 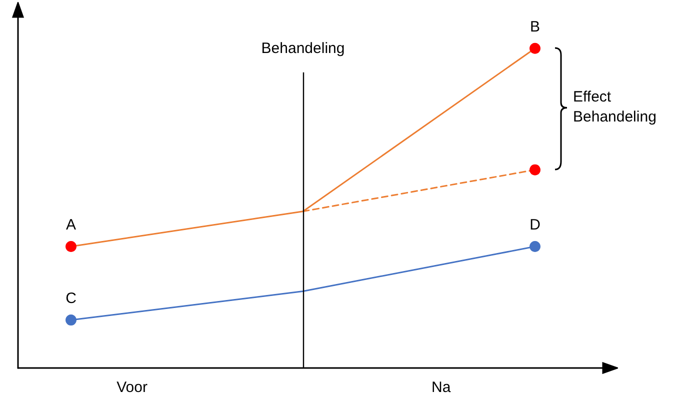 What do you see at coordinates (303, 48) in the screenshot?
I see `annotation: Behandeling` at bounding box center [303, 48].